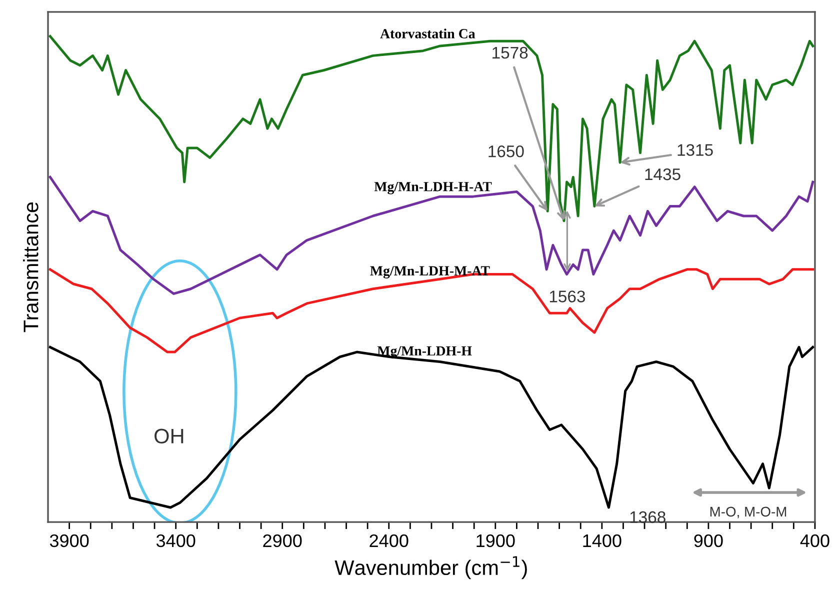 The width and height of the screenshot is (835, 598). What do you see at coordinates (389, 541) in the screenshot?
I see `x-tick-label: 2400` at bounding box center [389, 541].